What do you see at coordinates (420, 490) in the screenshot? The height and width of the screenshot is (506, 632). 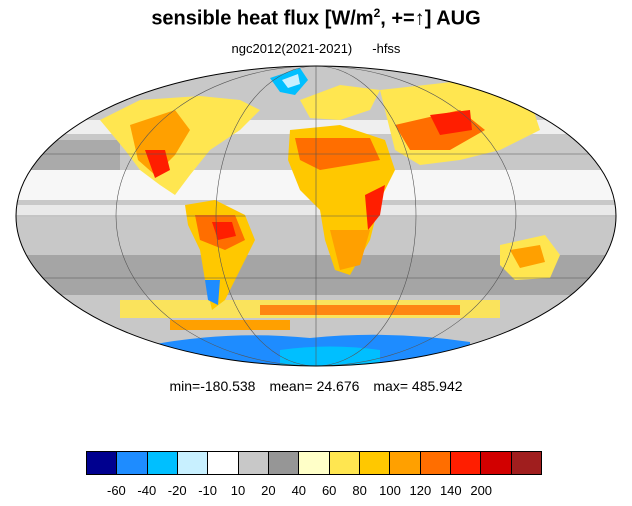 I see `colorbar-tick-label: 120` at bounding box center [420, 490].